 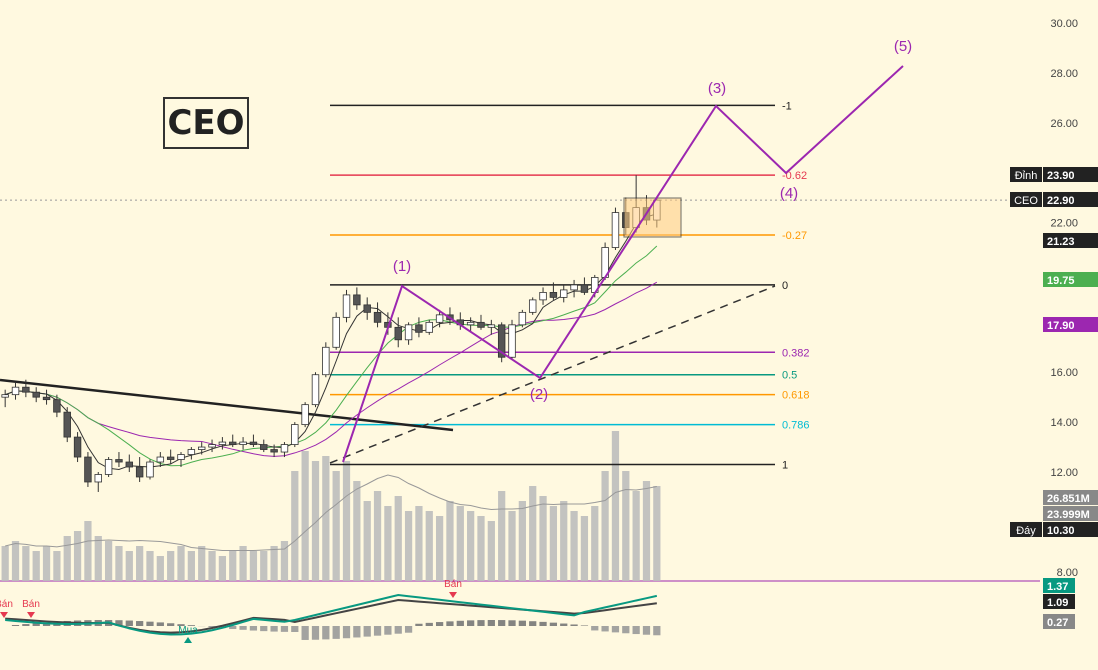 What do you see at coordinates (796, 426) in the screenshot?
I see `fib-level-label: 0.786` at bounding box center [796, 426].